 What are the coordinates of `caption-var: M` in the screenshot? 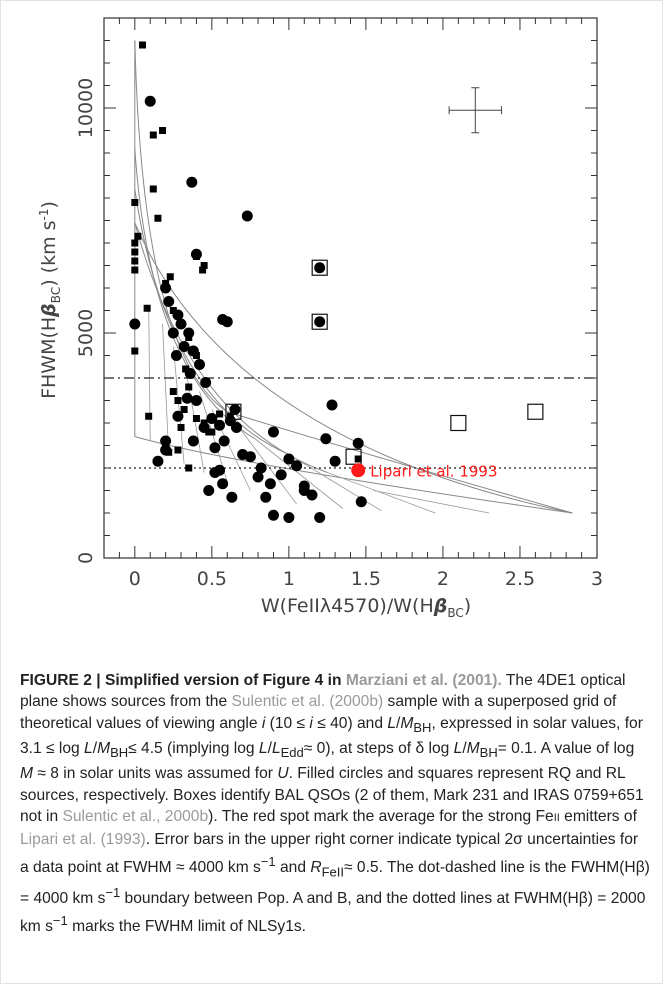 It's located at (407, 723).